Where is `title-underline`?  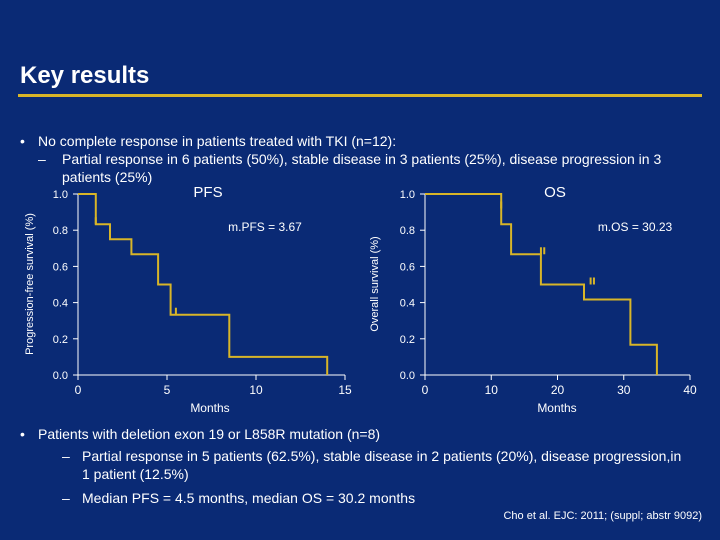
title-underline is located at coordinates (360, 95).